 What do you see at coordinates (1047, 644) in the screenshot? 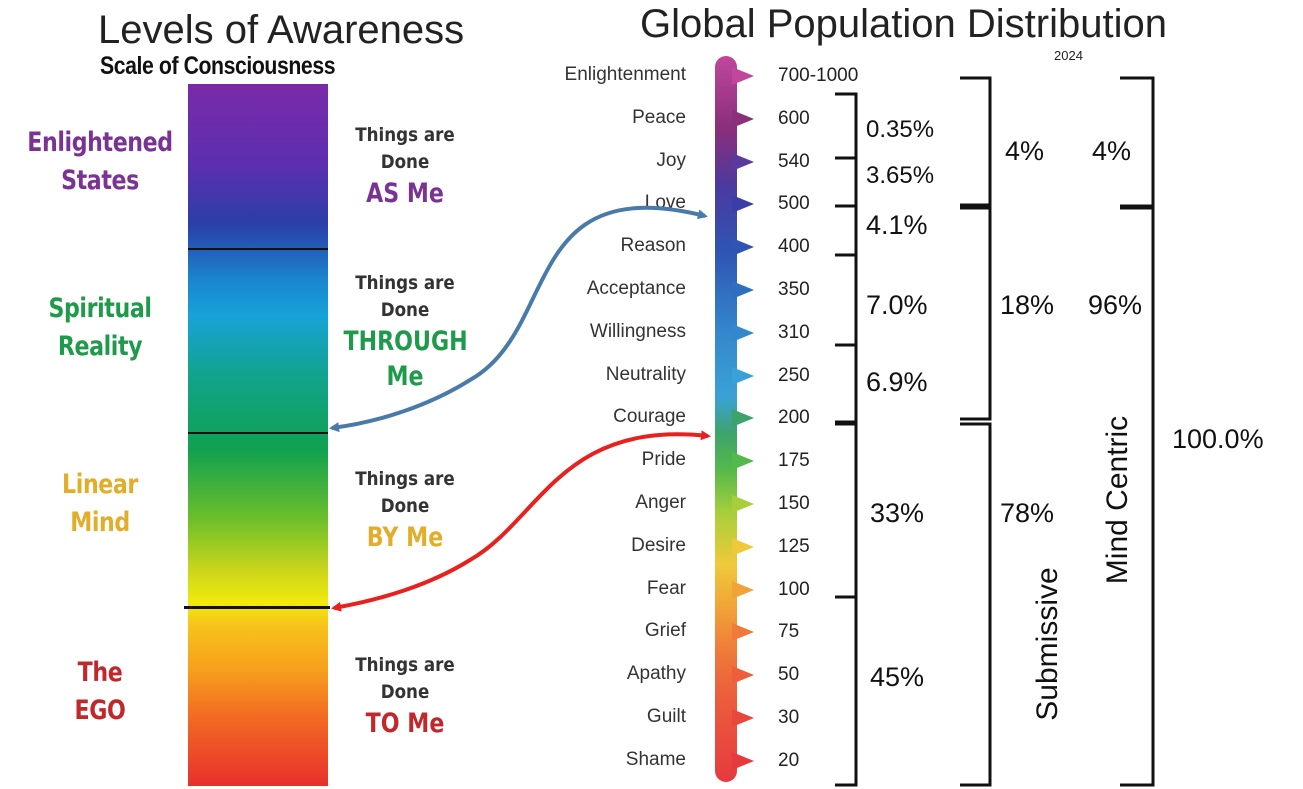
I see `submissive-label: Submissive` at bounding box center [1047, 644].